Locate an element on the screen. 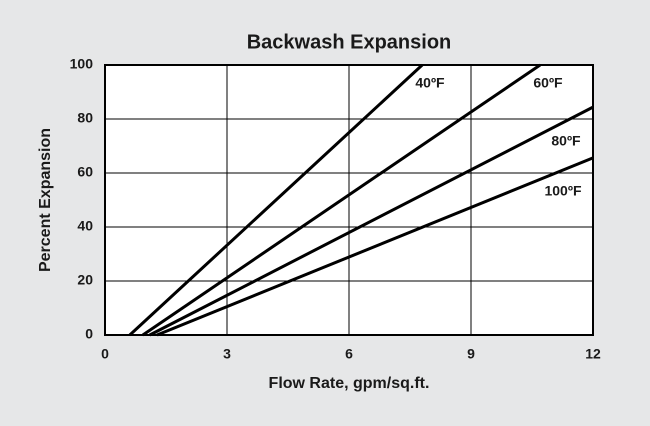  y-axis-label: Percent Expansion is located at coordinates (45, 200).